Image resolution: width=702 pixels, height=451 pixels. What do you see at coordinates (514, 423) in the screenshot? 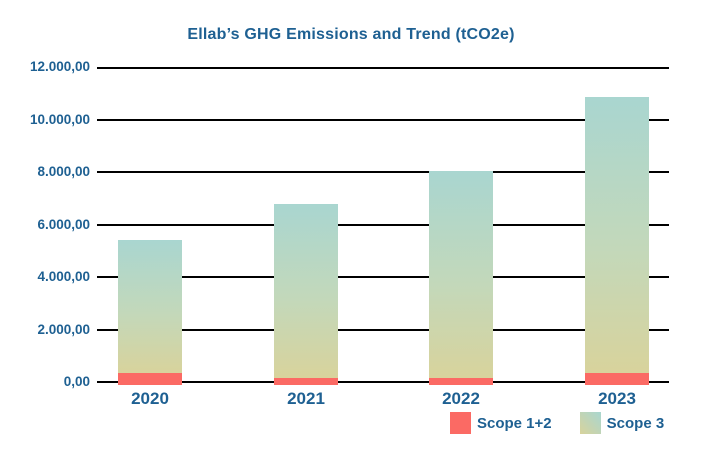
I see `legend-label-scope12: Scope 1+2` at bounding box center [514, 423].